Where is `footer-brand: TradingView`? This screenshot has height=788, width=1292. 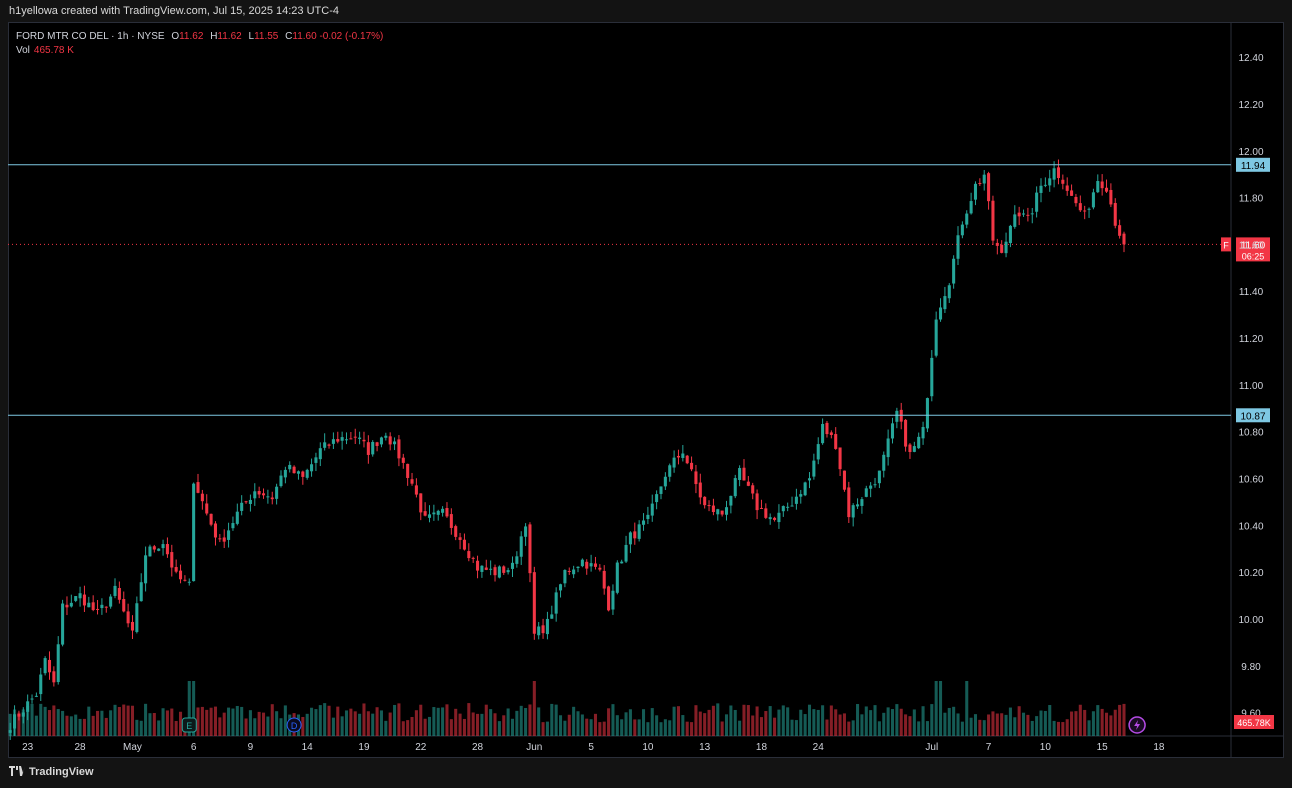
footer-brand: TradingView is located at coordinates (51, 772).